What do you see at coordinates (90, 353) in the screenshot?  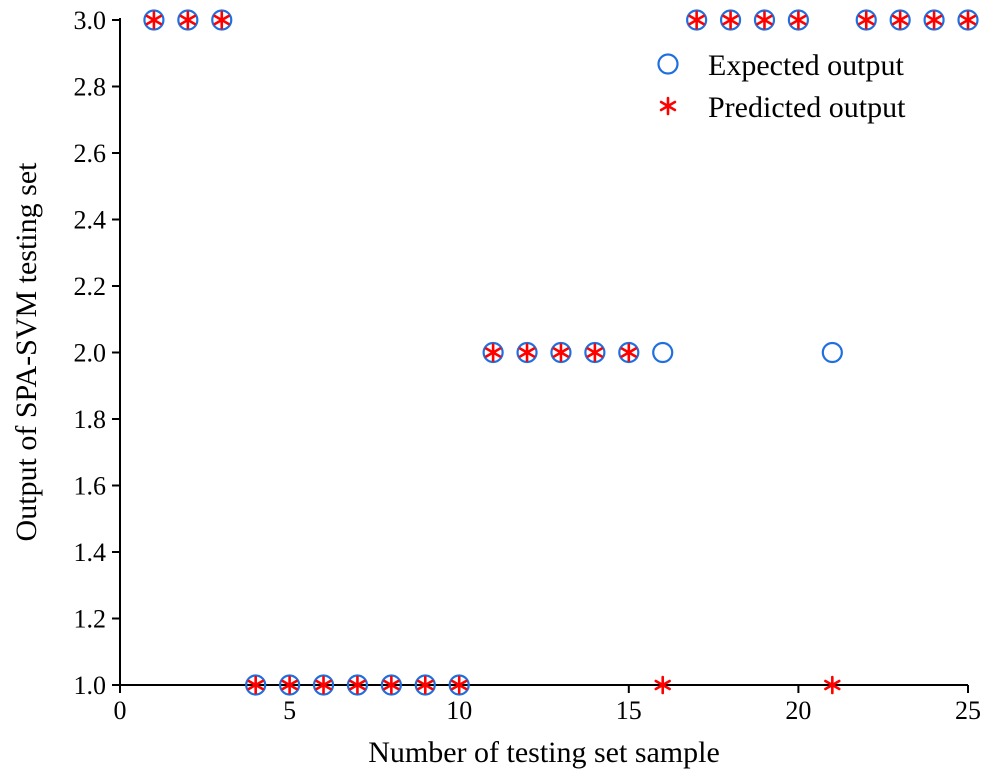 I see `y-tick-label: 2.0` at bounding box center [90, 353].